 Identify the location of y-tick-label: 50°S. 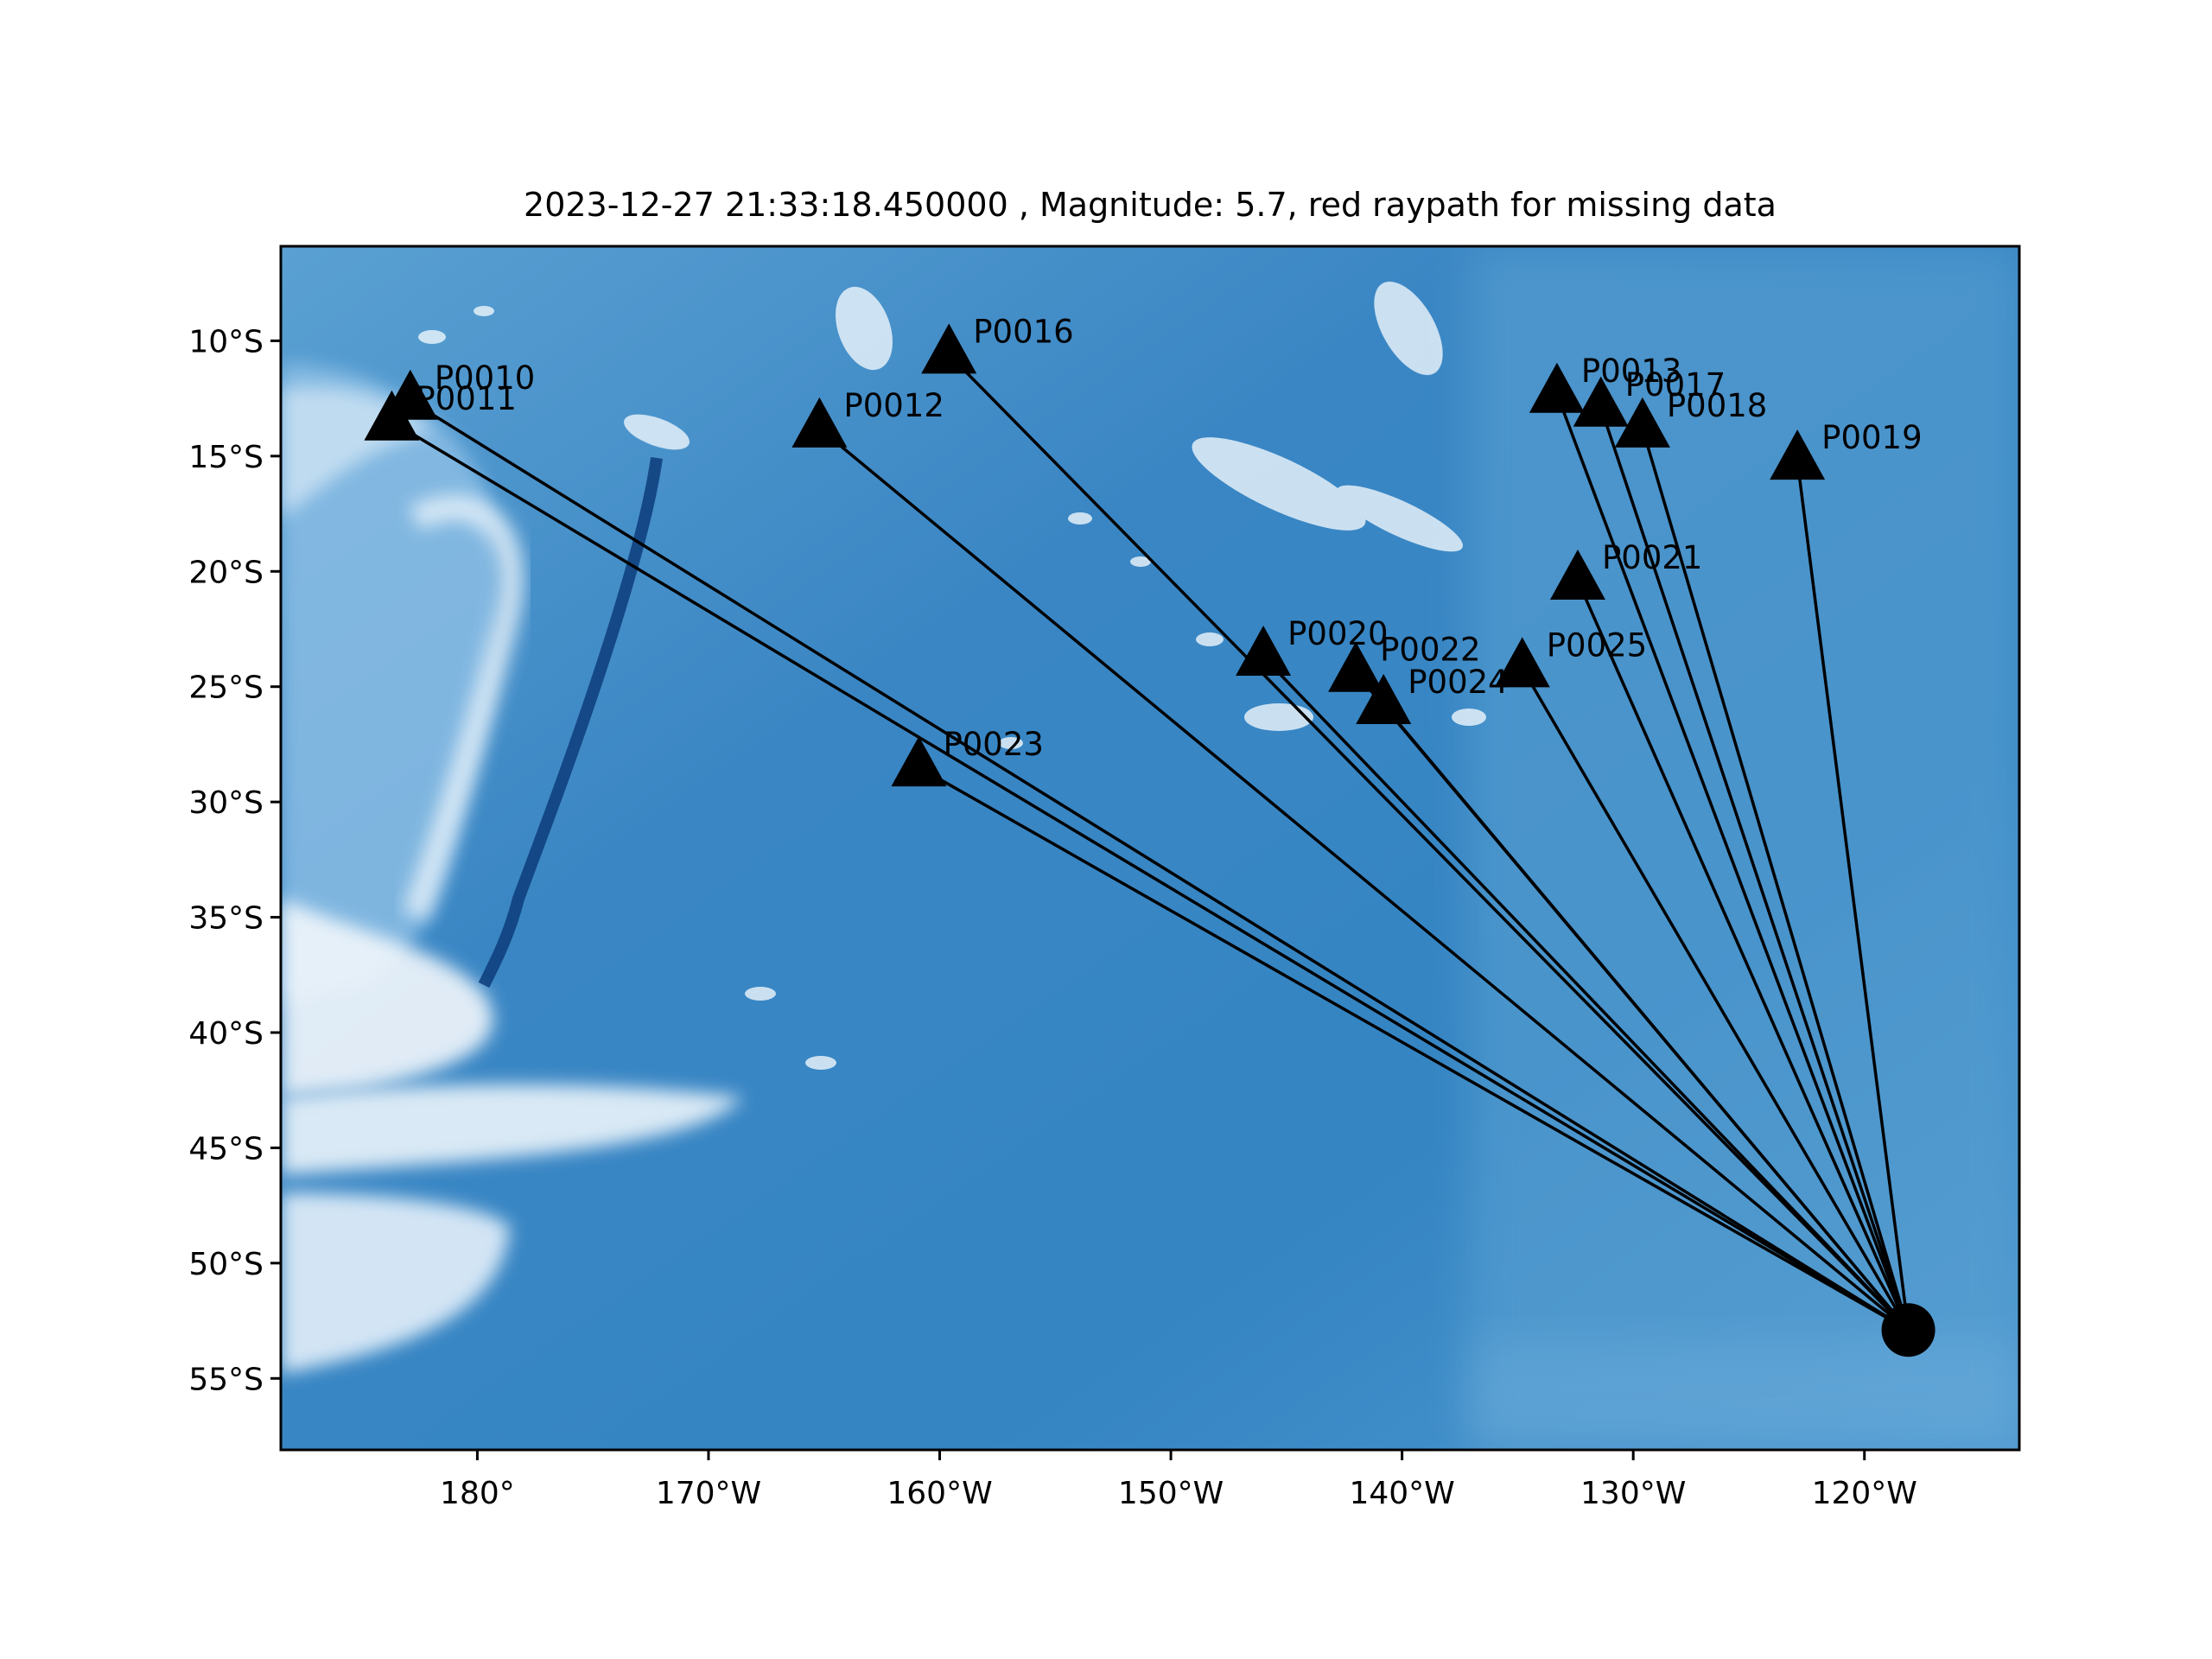
(226, 1264).